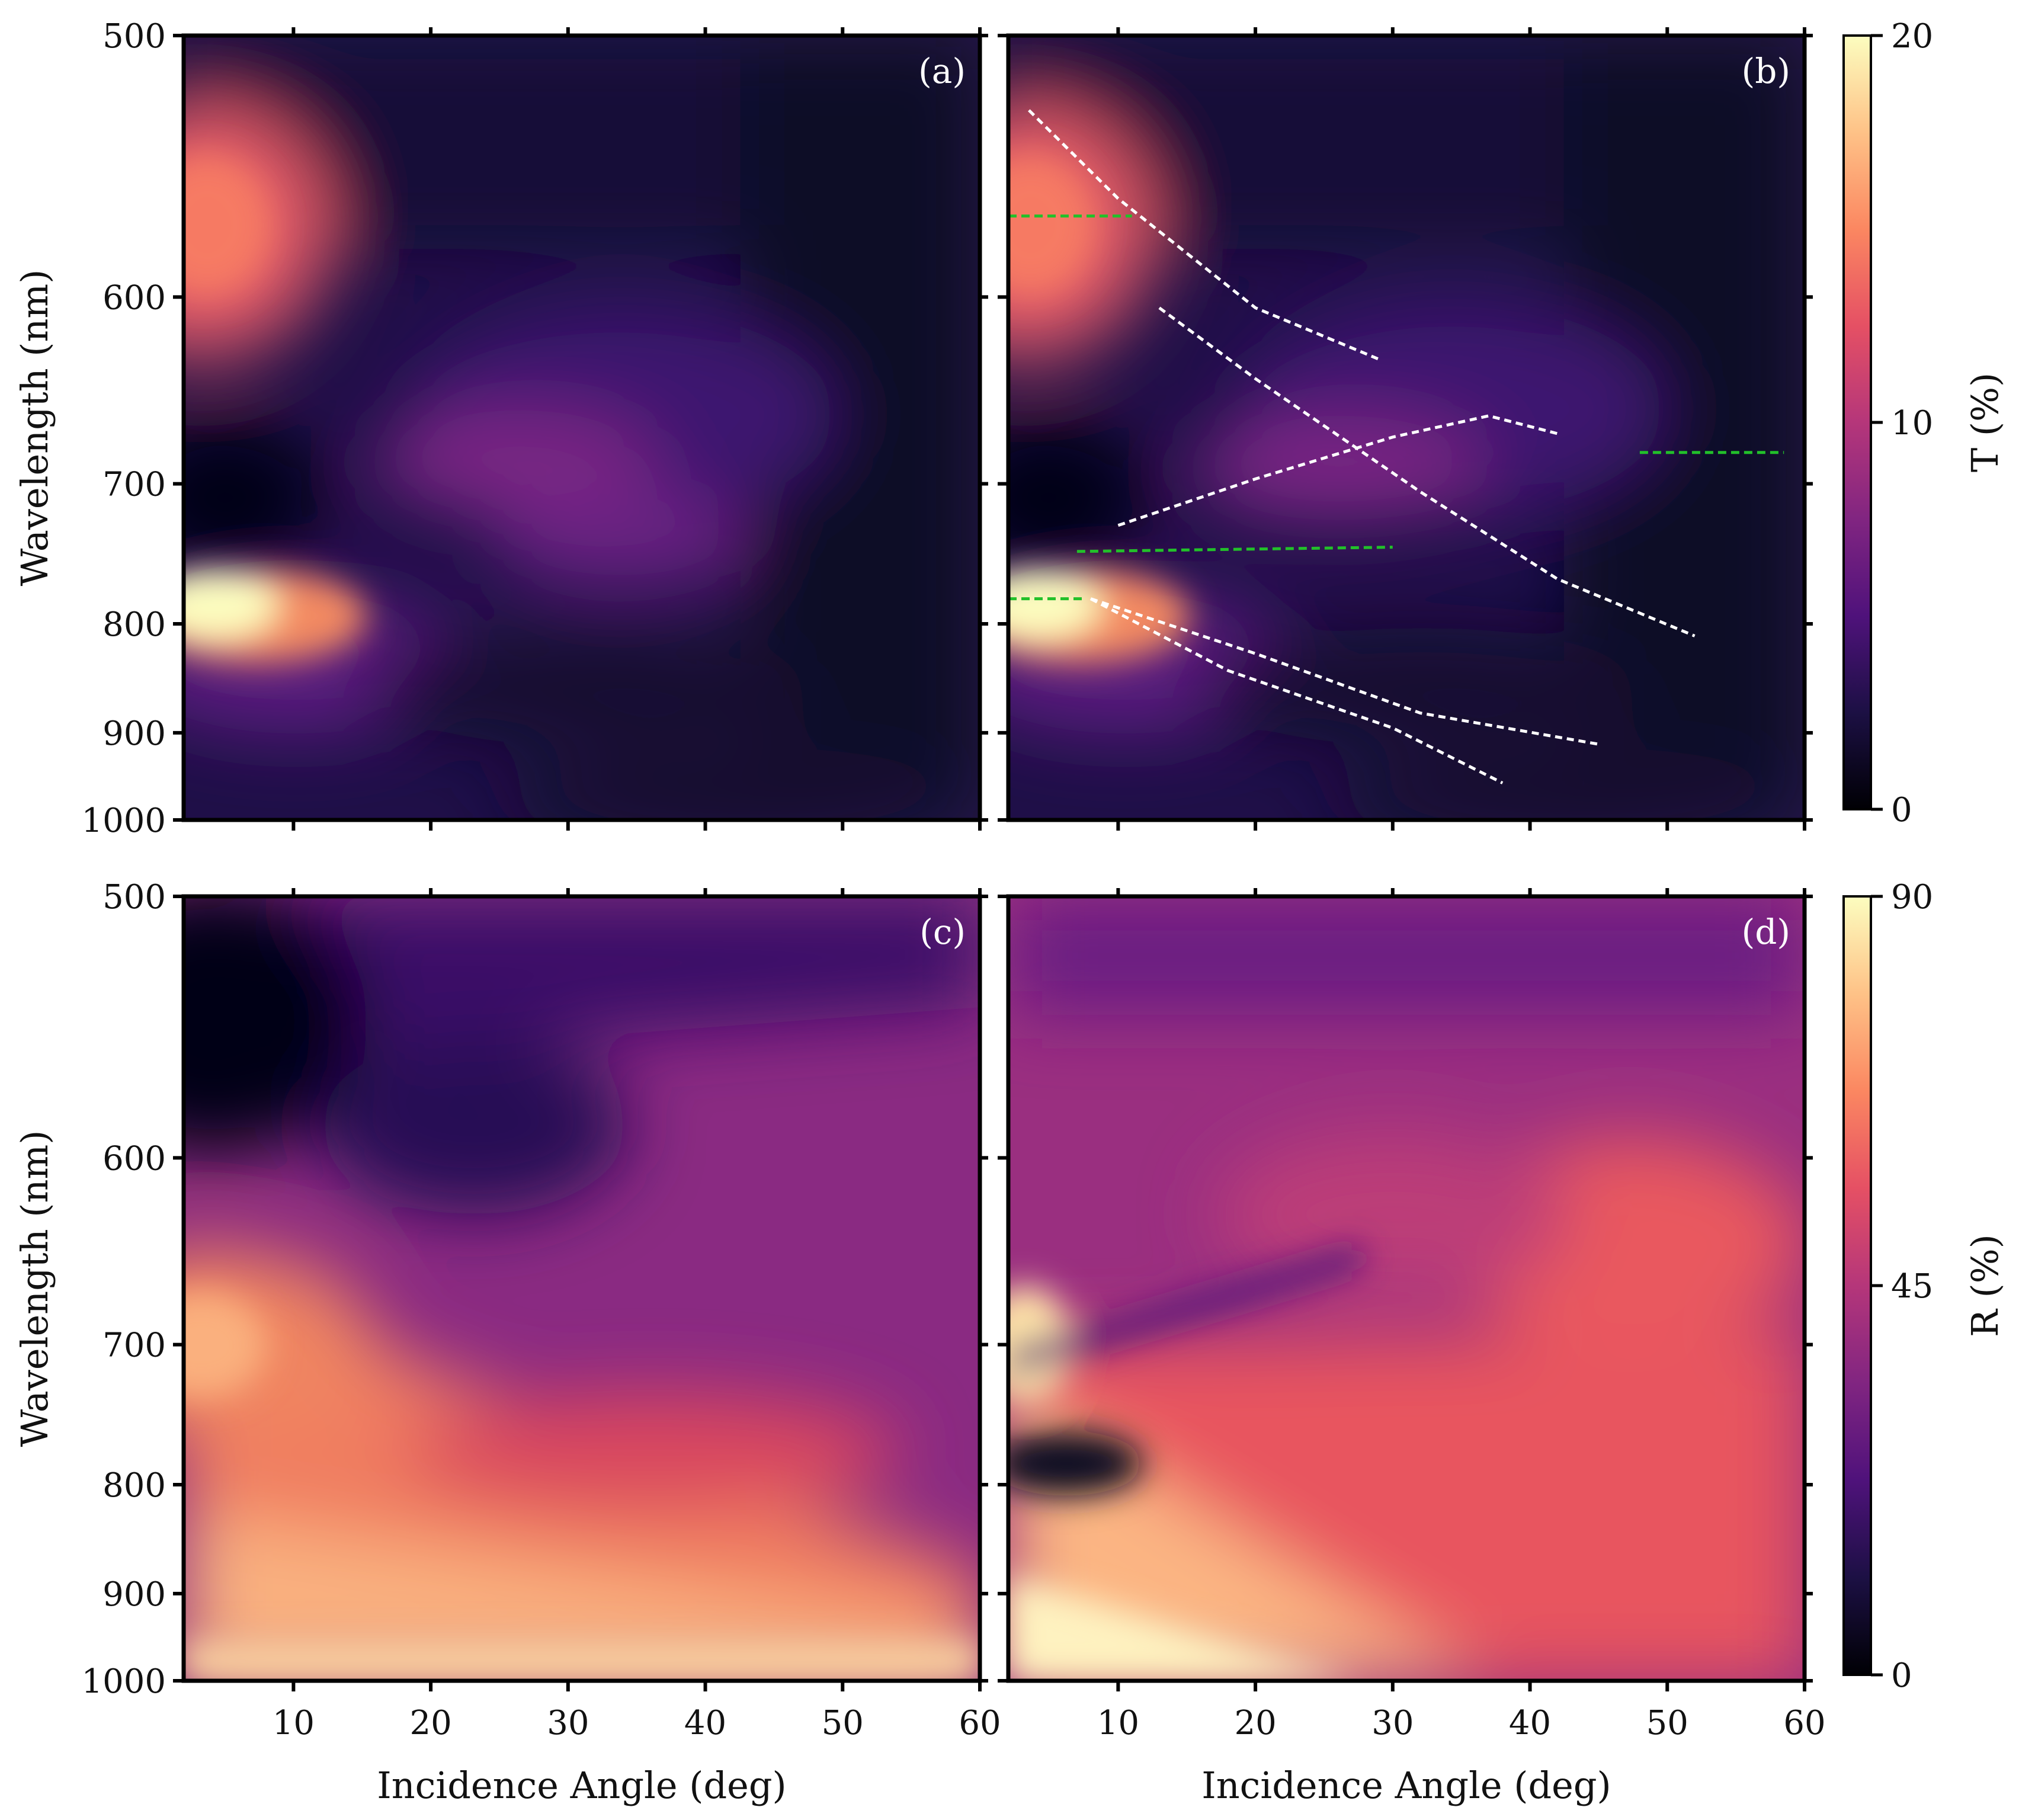 The image size is (2019, 1820). What do you see at coordinates (1857, 1285) in the screenshot?
I see `colorbar-bottom` at bounding box center [1857, 1285].